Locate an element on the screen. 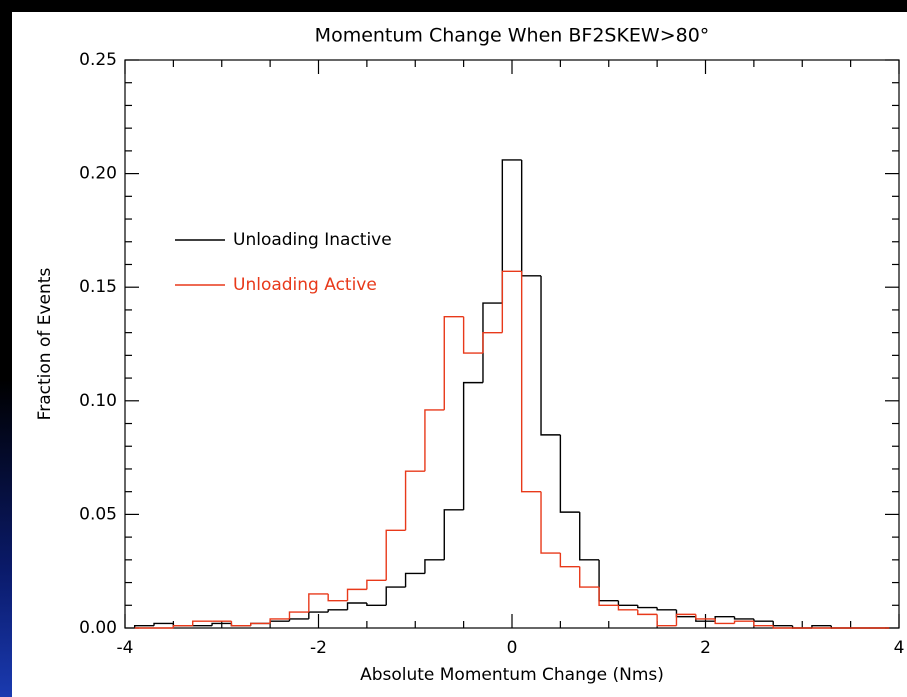 The width and height of the screenshot is (907, 697). x-tick-label: 0 is located at coordinates (512, 648).